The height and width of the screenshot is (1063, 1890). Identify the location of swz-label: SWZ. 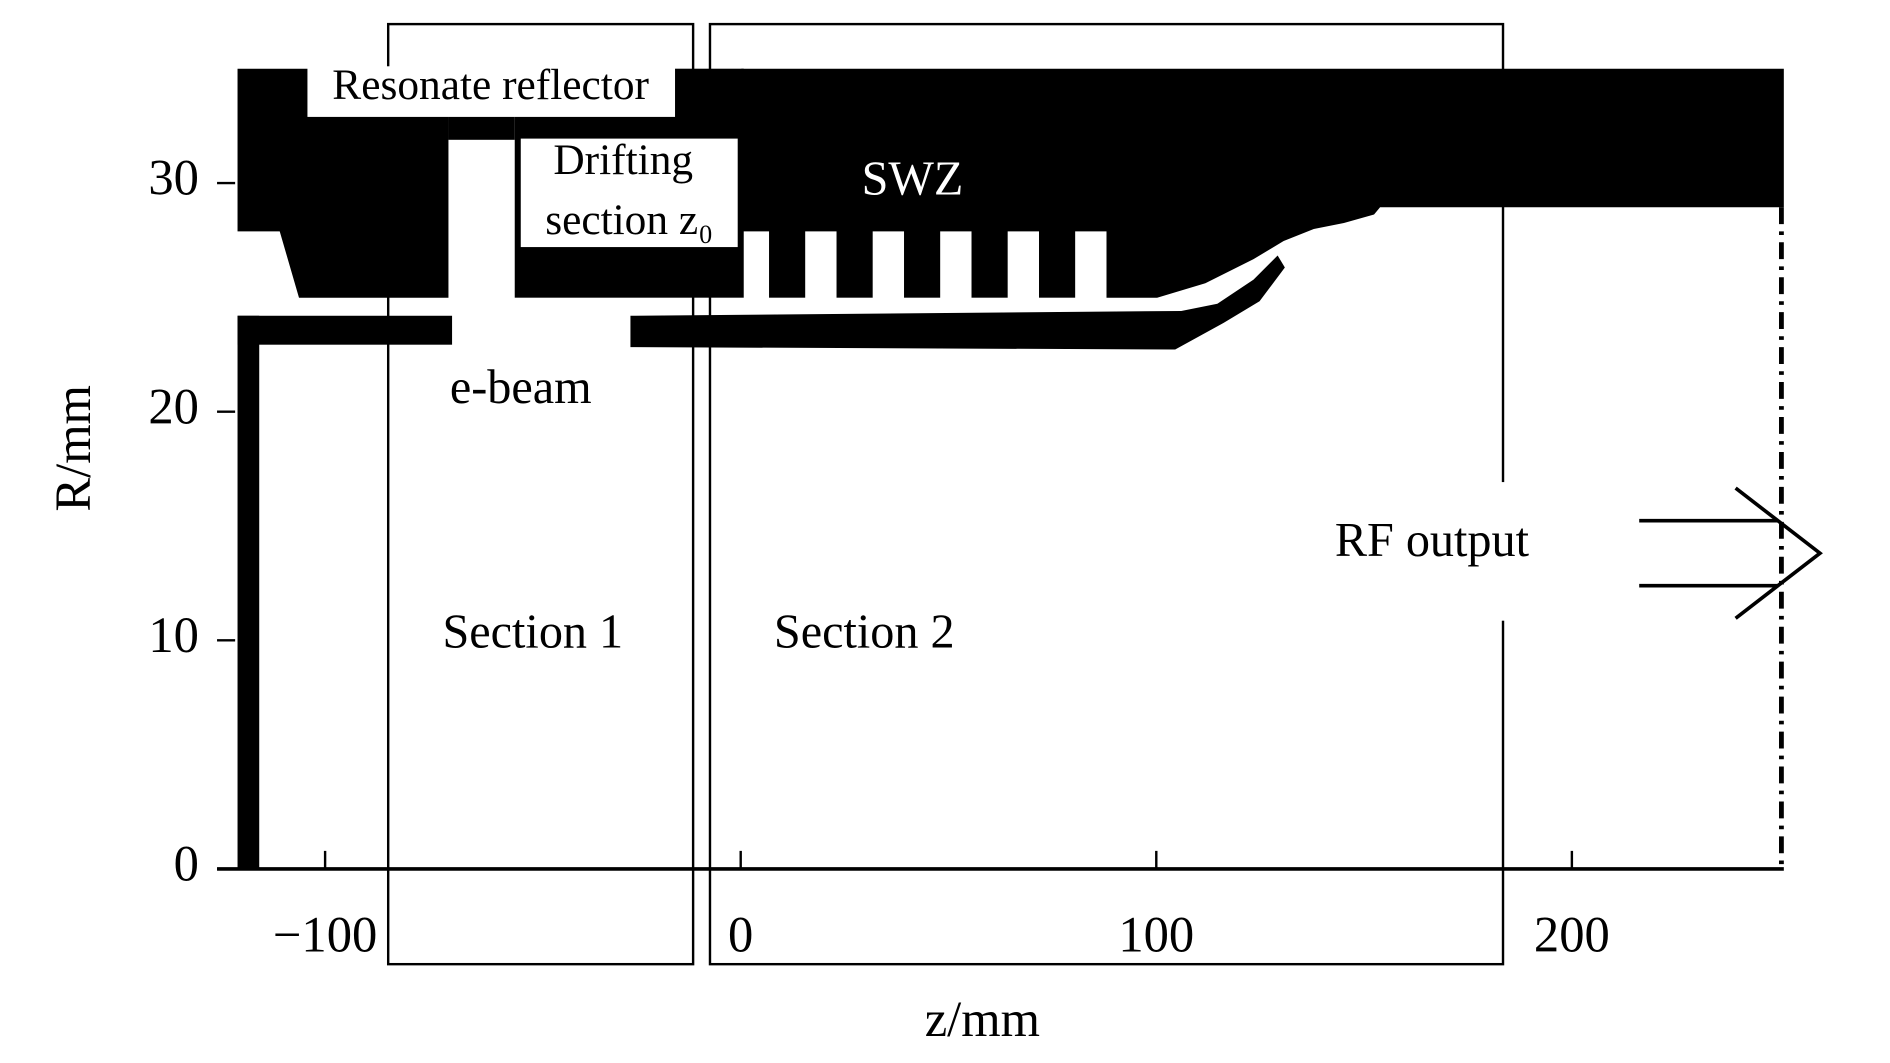
(913, 178).